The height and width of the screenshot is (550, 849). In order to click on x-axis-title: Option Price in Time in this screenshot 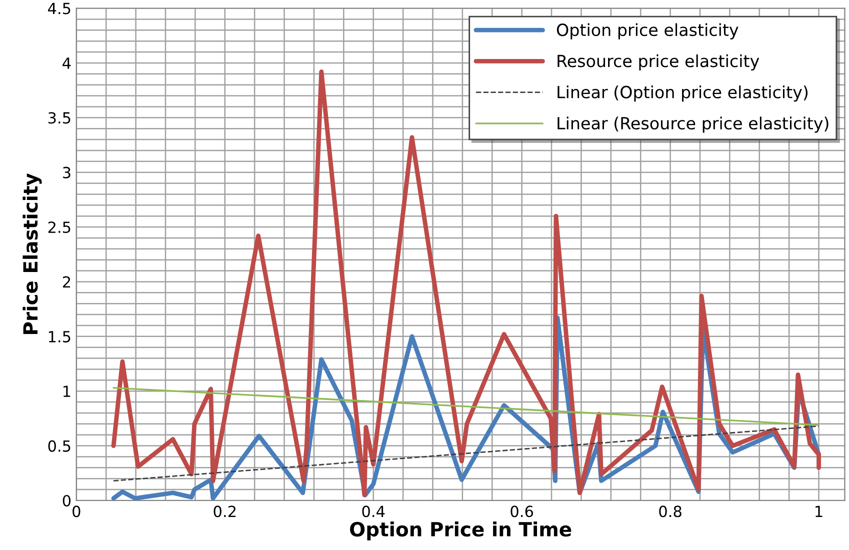, I will do `click(461, 531)`.